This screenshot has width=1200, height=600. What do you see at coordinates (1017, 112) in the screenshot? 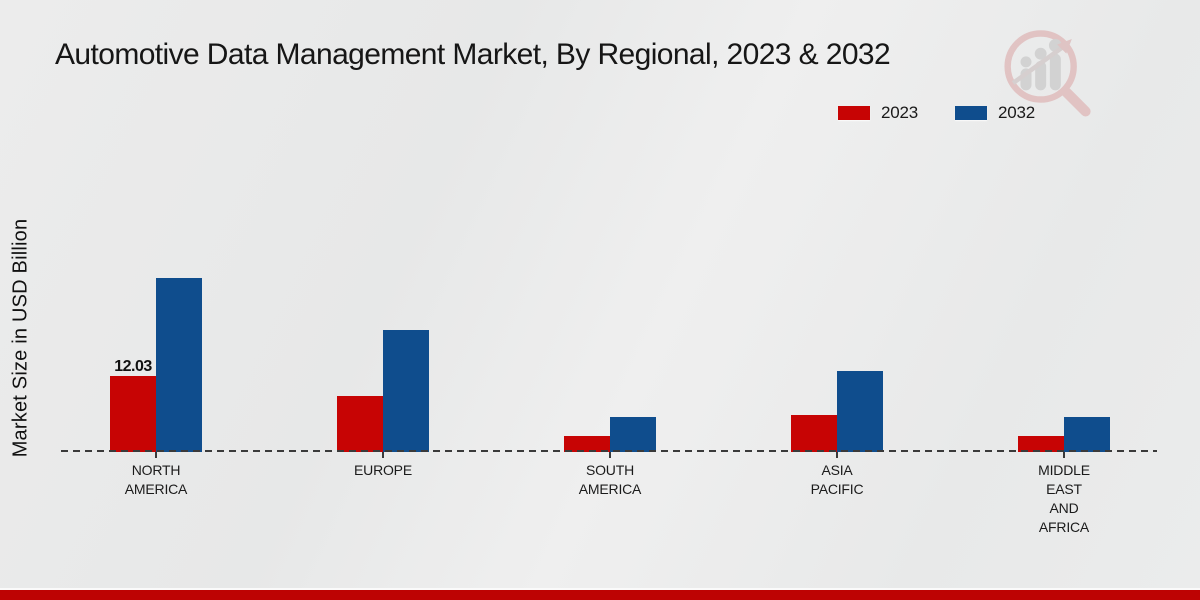
I see `legend-label-2032: 2032` at bounding box center [1017, 112].